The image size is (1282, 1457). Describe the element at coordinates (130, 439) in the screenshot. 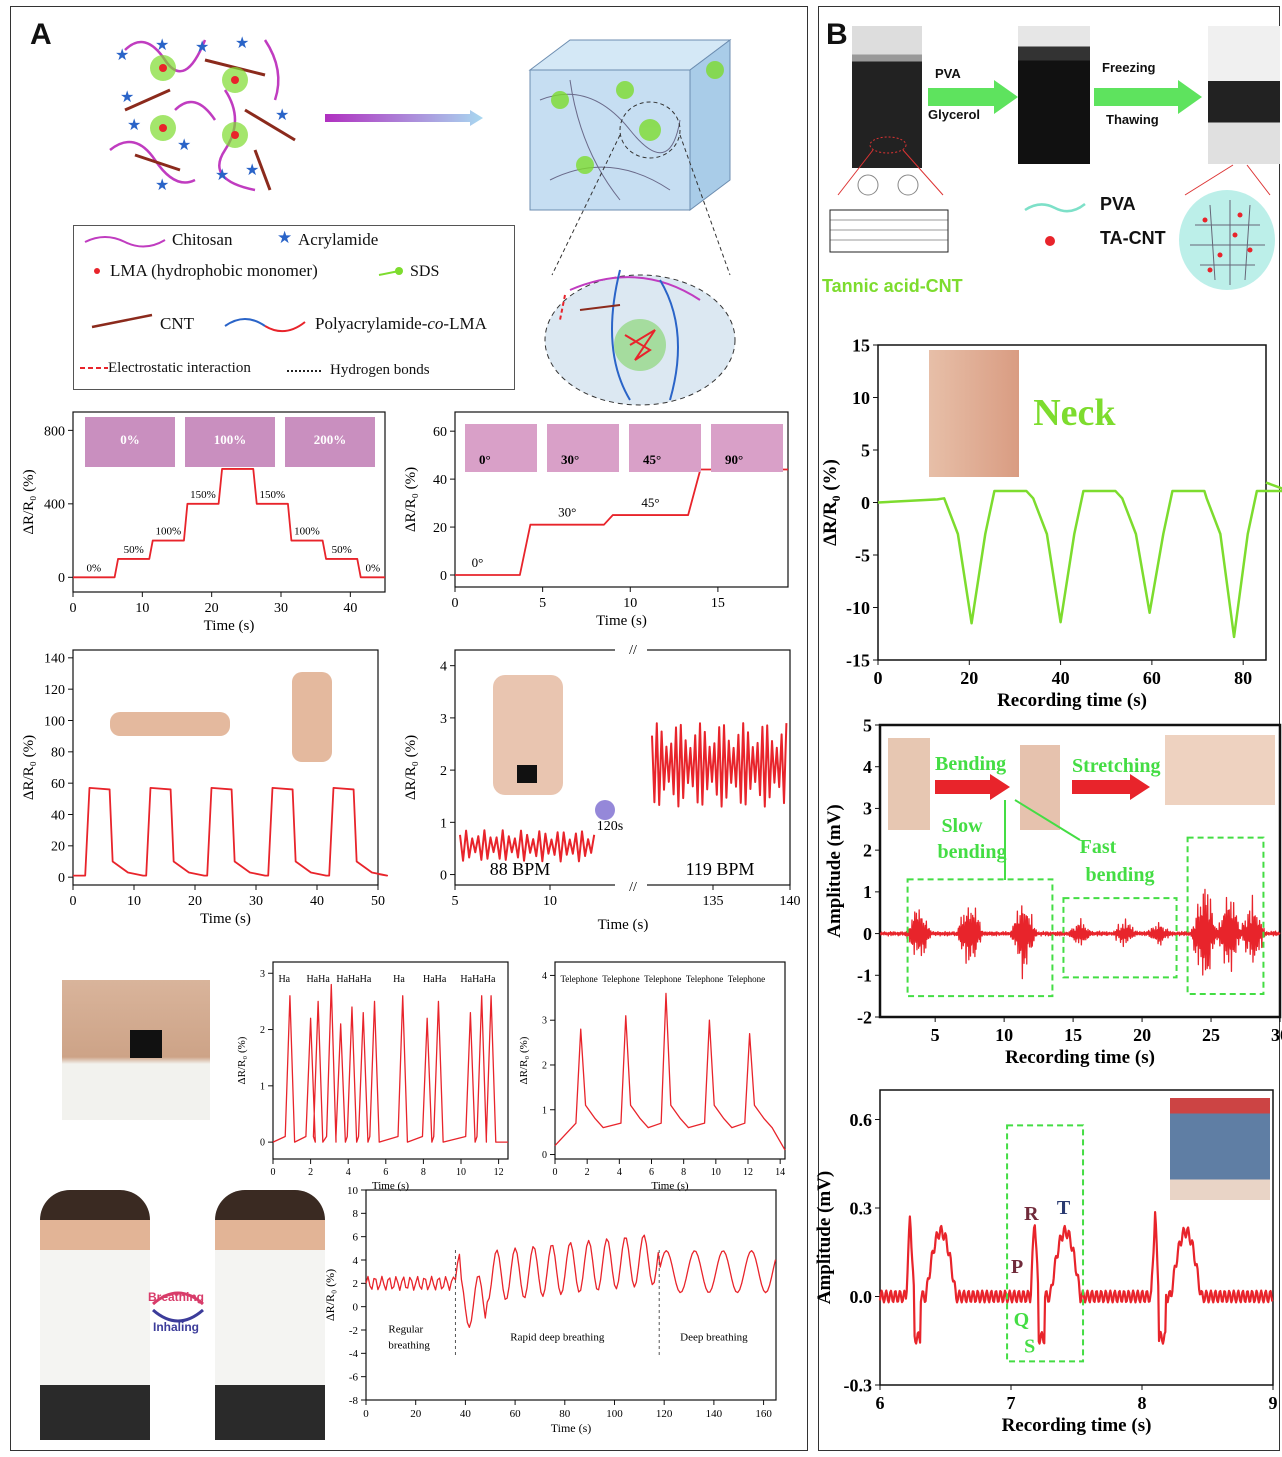

I see `strain-inset-label: 0%` at that location.